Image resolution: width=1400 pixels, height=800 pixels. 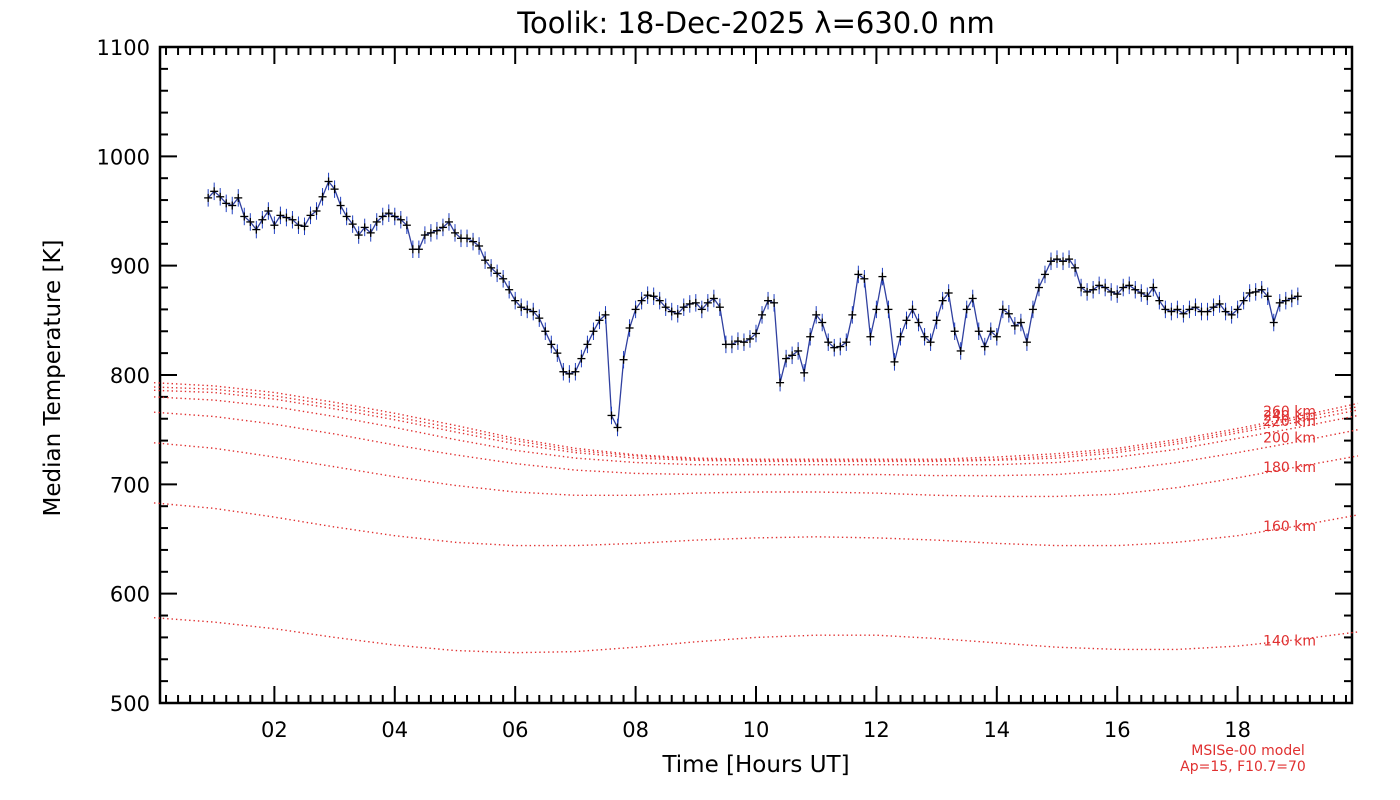 What do you see at coordinates (756, 730) in the screenshot?
I see `x-tick-label: 10` at bounding box center [756, 730].